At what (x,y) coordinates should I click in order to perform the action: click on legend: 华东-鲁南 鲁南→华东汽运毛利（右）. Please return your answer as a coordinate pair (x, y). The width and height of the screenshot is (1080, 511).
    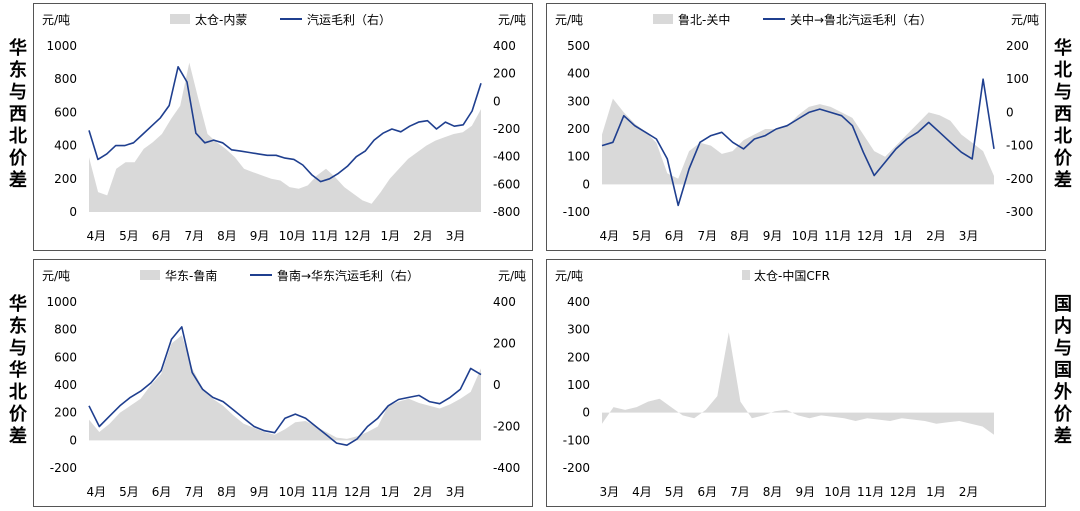
    Looking at the image, I should click on (279, 275).